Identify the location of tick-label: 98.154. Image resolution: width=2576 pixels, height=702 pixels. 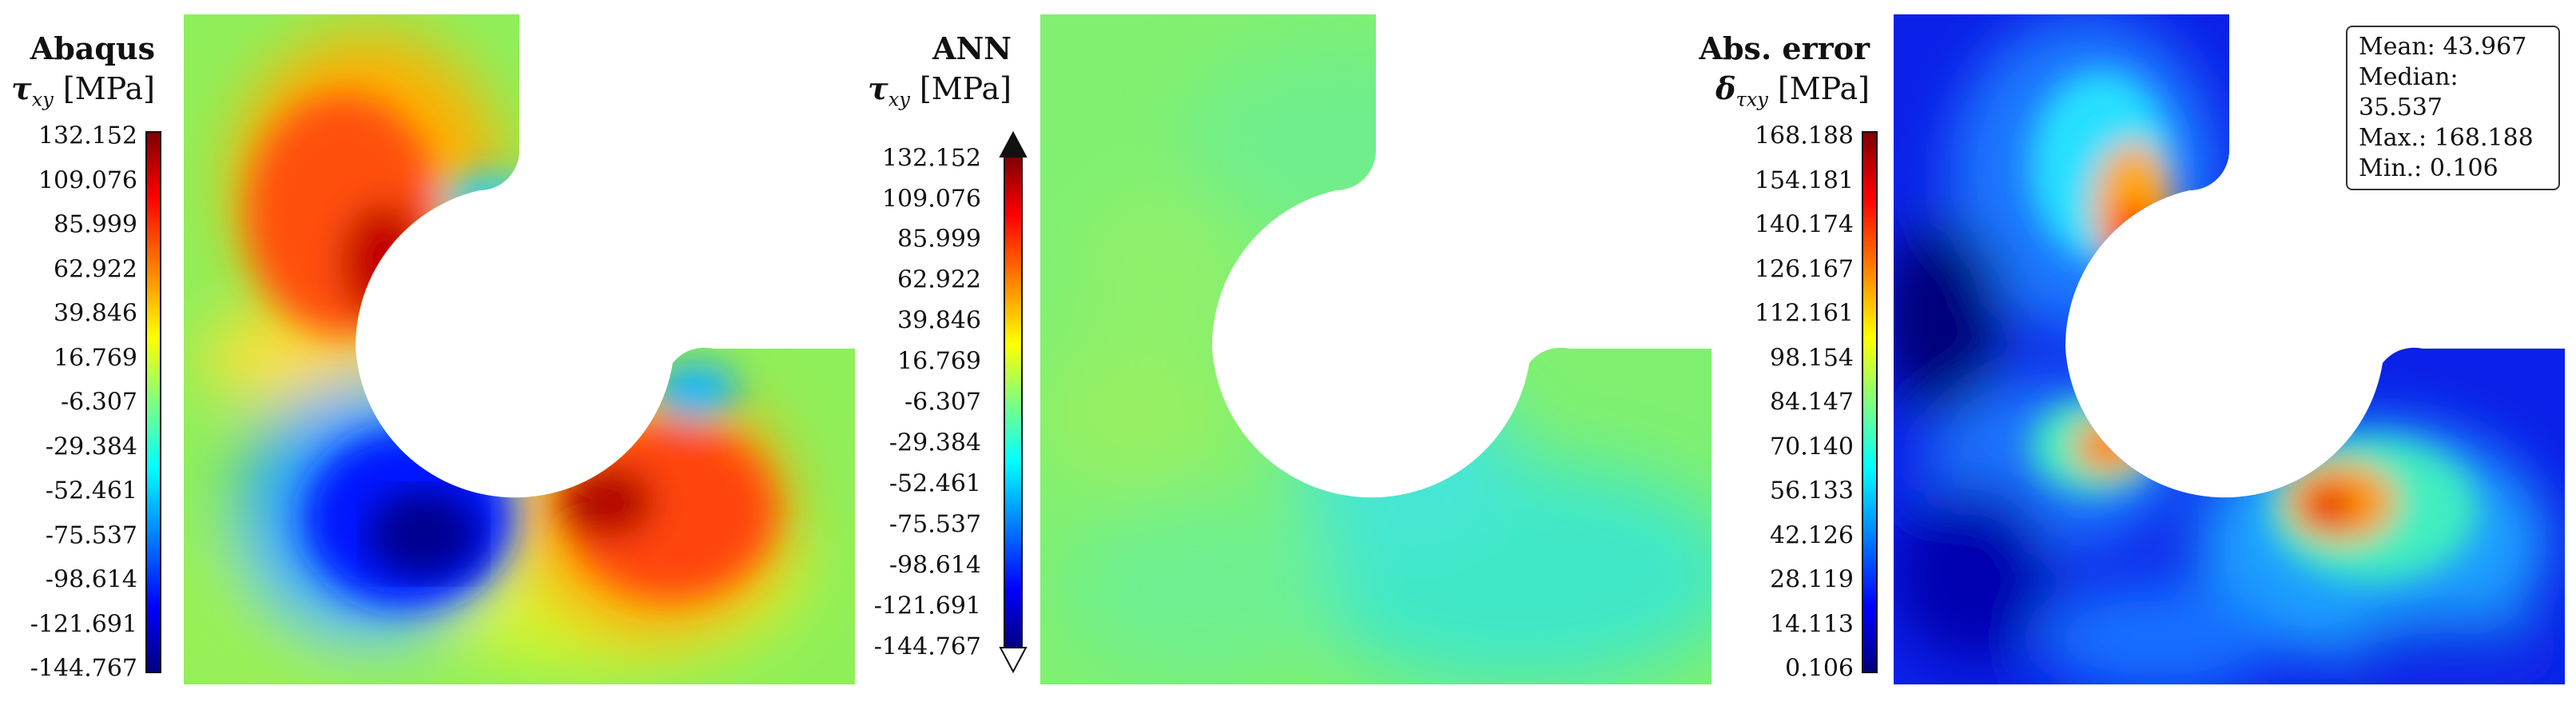
(1812, 358).